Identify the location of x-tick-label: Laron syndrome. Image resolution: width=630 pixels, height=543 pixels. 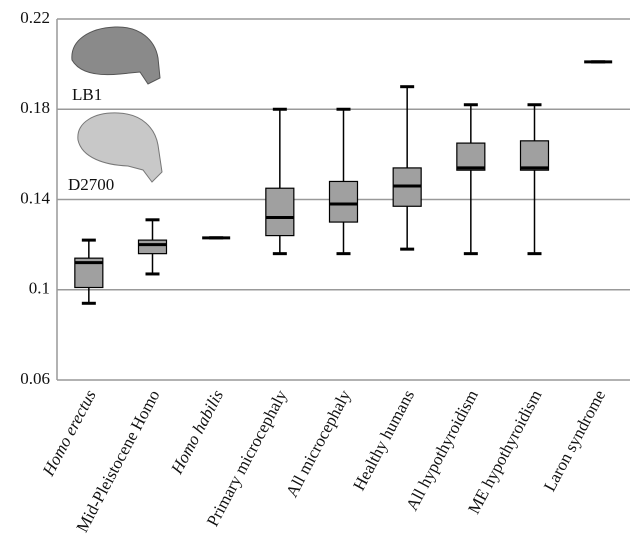
(574, 441).